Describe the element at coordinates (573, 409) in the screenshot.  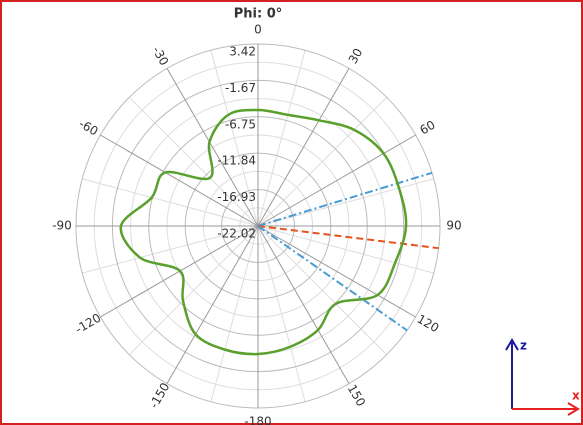
I see `x-arrow-head` at that location.